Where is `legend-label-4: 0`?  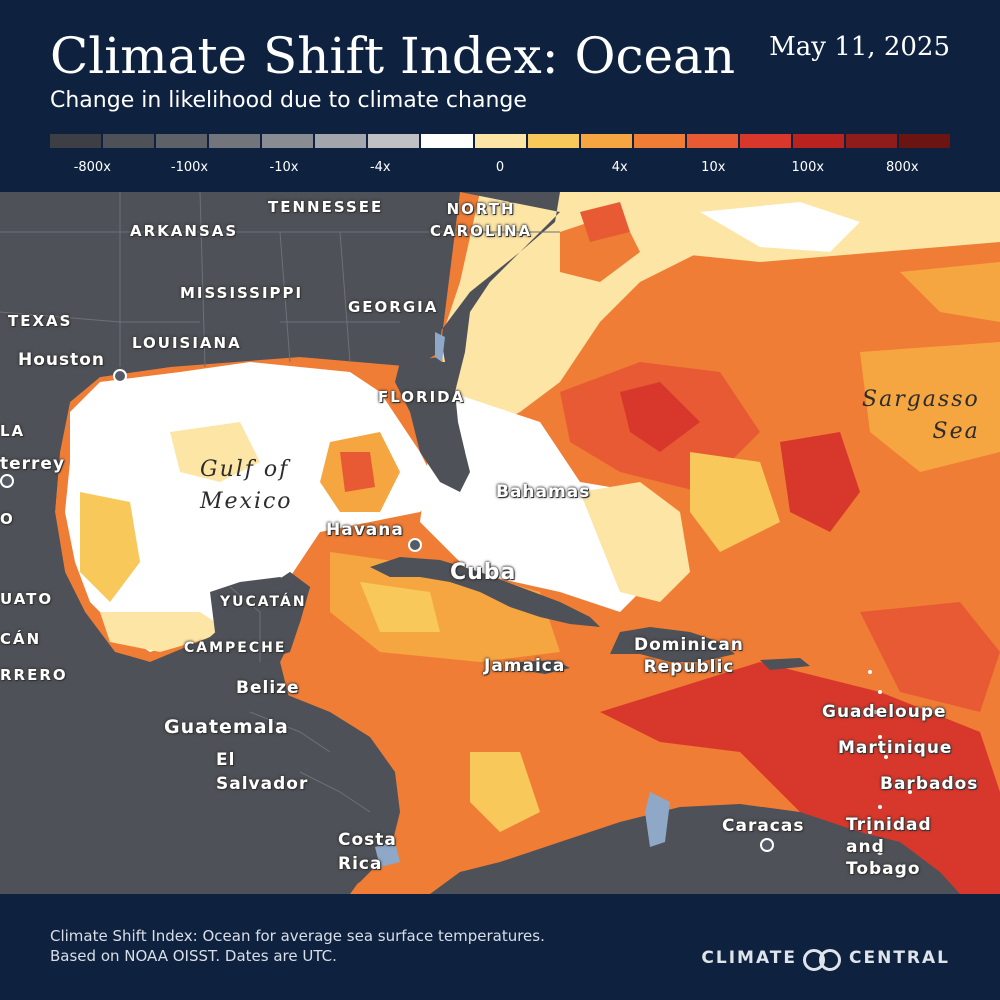 legend-label-4: 0 is located at coordinates (500, 167).